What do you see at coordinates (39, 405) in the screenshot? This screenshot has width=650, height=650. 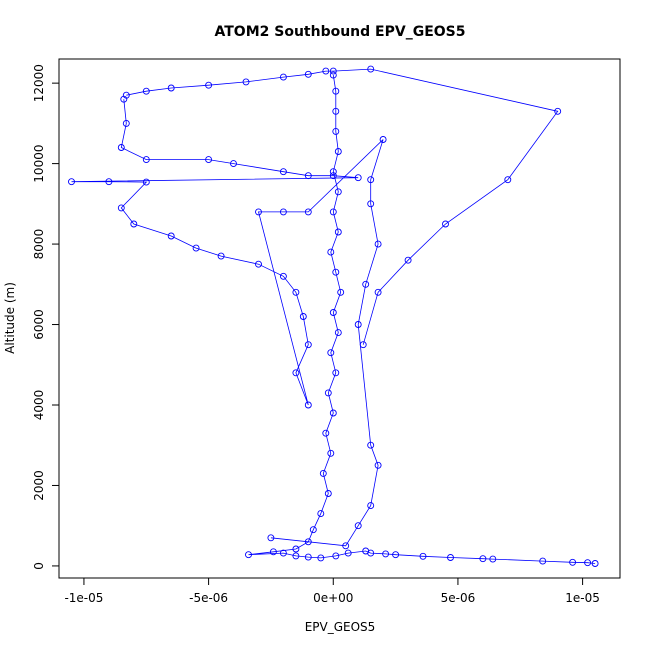 I see `y-tick-label: 4000` at bounding box center [39, 405].